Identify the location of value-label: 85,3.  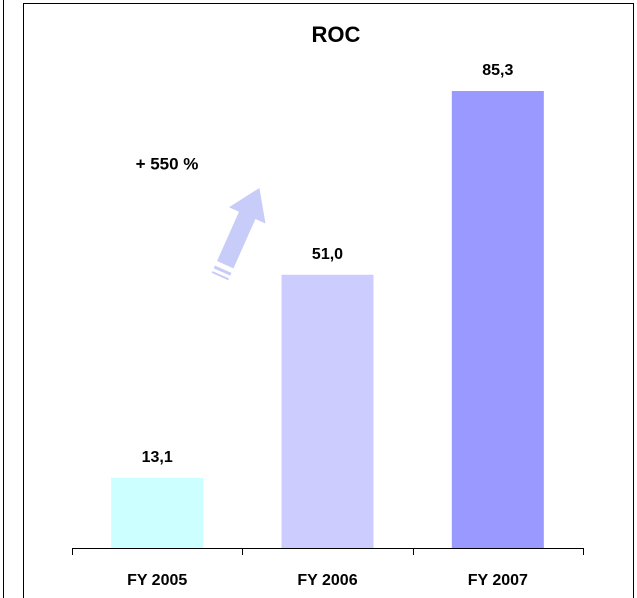
(497, 70).